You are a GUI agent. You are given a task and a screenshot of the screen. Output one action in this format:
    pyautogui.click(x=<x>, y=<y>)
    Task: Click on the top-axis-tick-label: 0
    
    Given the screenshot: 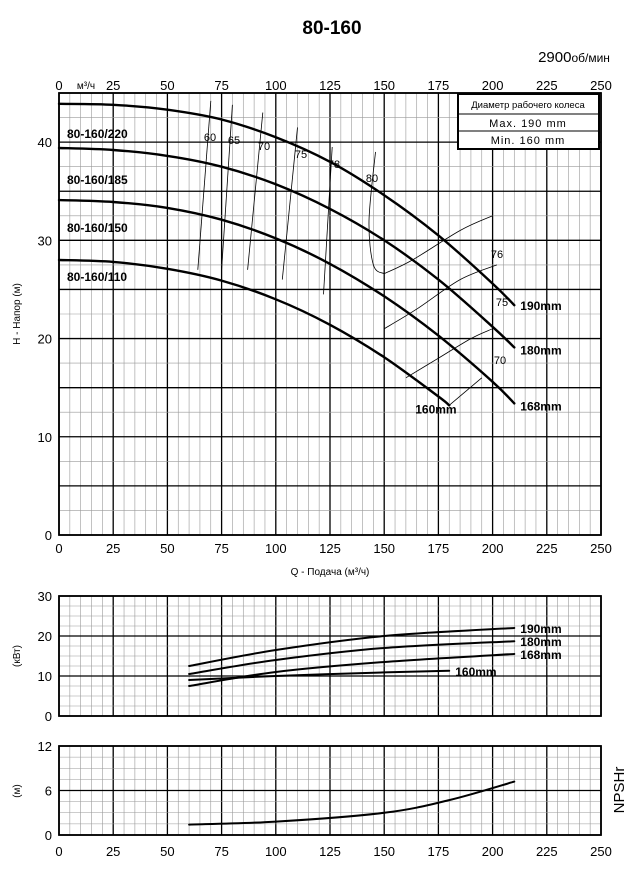 What is the action you would take?
    pyautogui.click(x=58, y=85)
    